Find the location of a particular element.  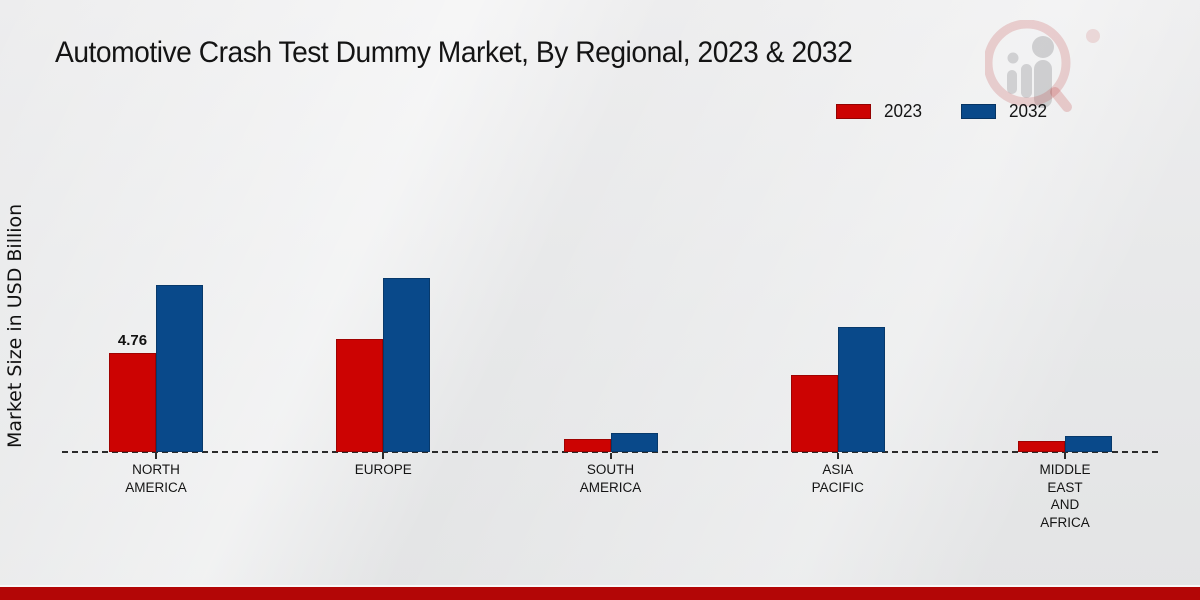

legend-item-2032: 2032 is located at coordinates (1004, 111).